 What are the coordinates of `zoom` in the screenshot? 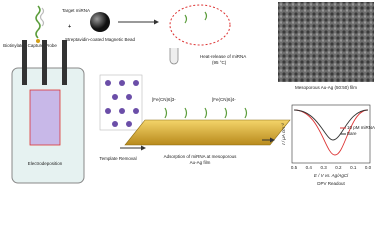 It's located at (200, 25).